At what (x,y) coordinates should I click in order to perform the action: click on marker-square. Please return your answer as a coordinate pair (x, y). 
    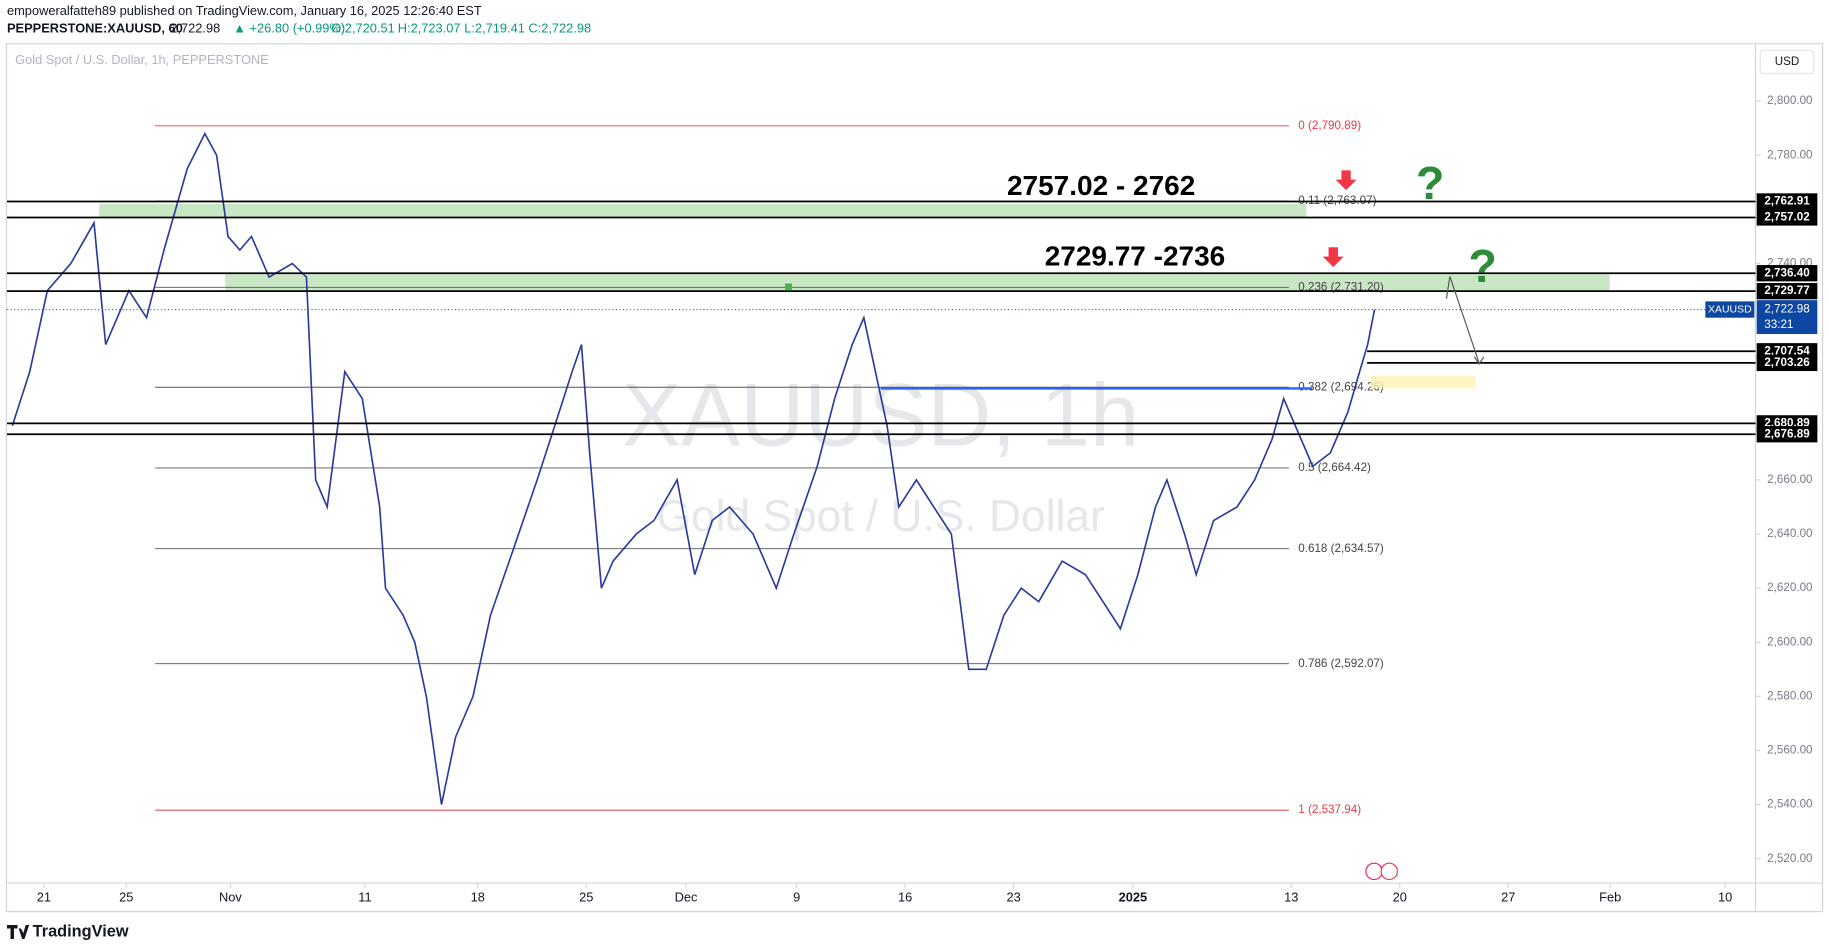
    Looking at the image, I should click on (789, 287).